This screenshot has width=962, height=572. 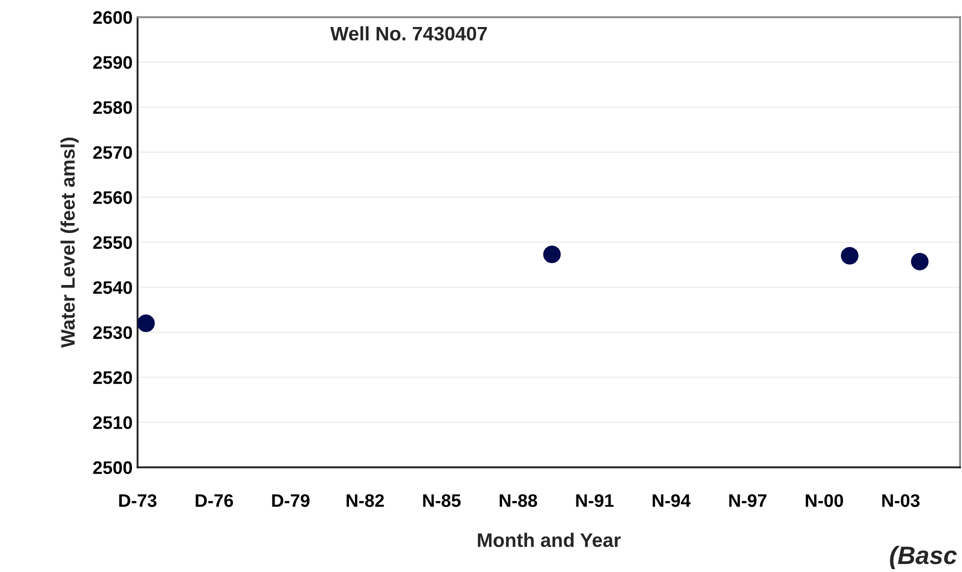 I want to click on x-tick-label: N-91, so click(x=595, y=500).